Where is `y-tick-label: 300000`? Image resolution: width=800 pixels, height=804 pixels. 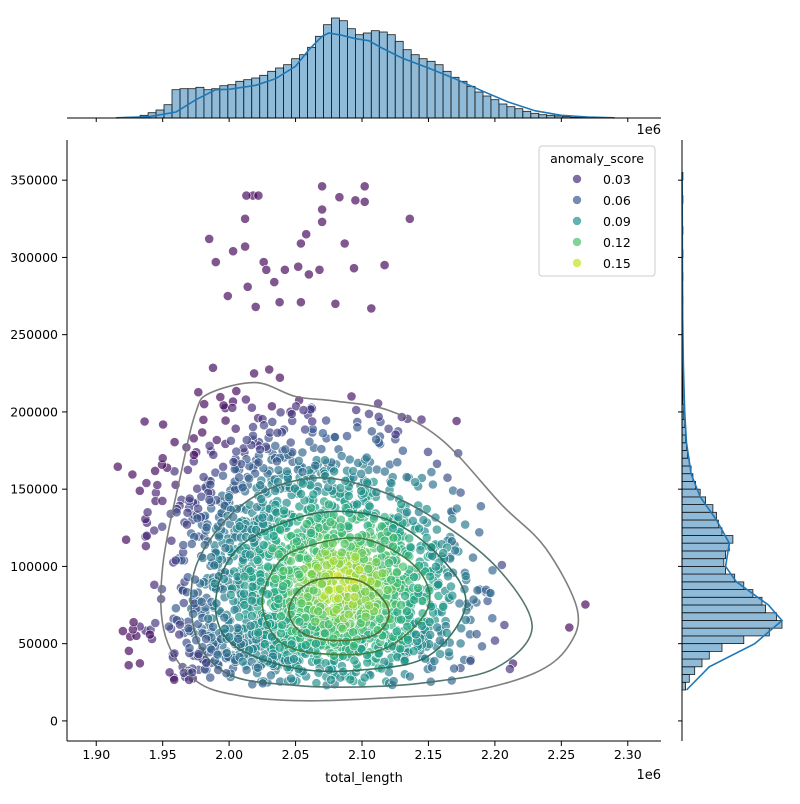
y-tick-label: 300000 is located at coordinates (34, 257).